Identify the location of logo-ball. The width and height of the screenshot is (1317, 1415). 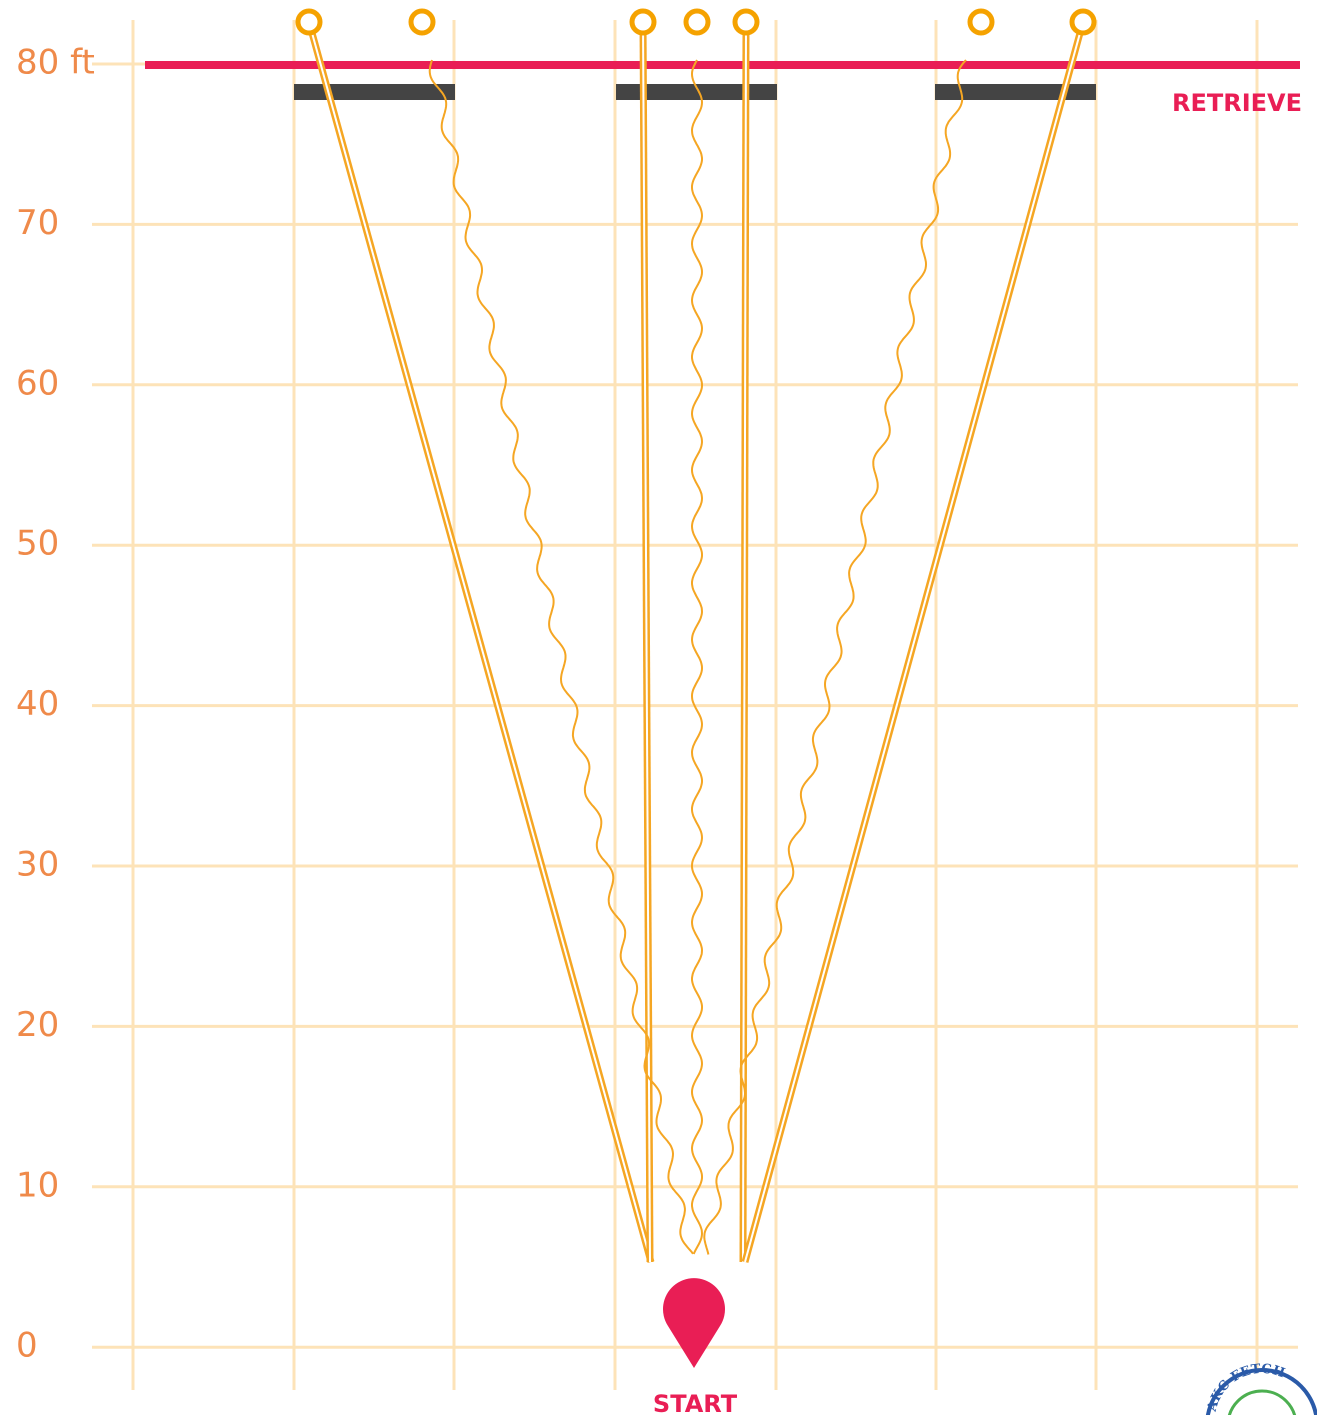
(1262, 1402).